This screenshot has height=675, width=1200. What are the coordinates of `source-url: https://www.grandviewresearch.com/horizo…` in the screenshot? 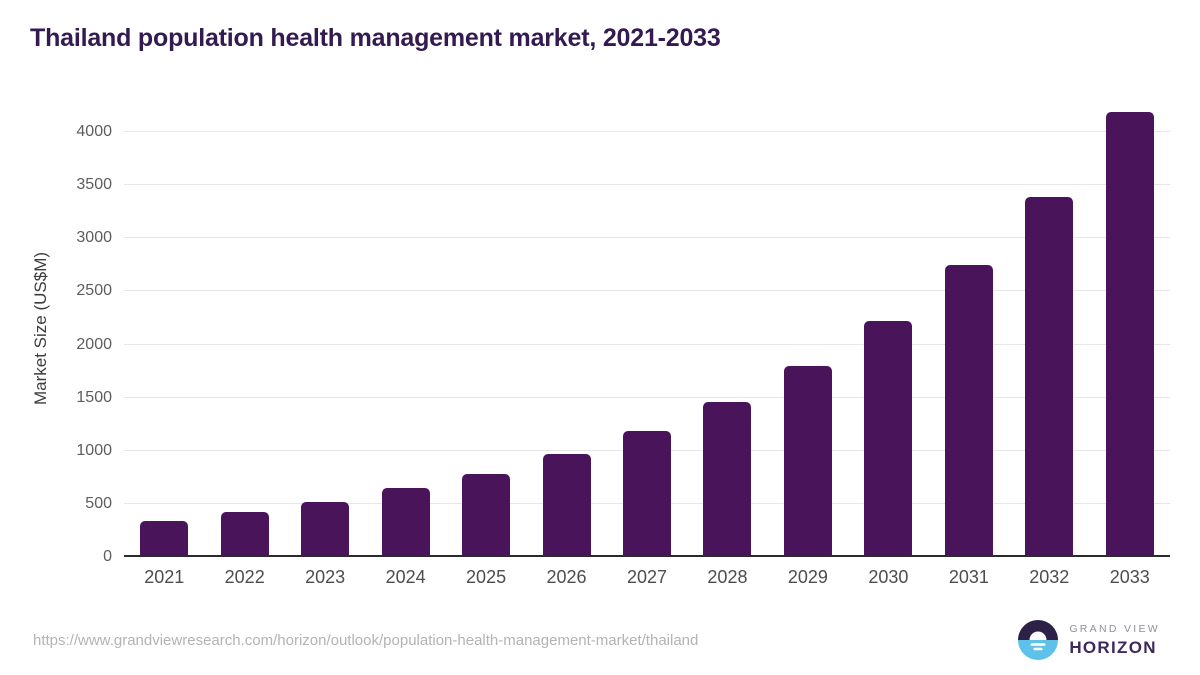 It's located at (366, 640).